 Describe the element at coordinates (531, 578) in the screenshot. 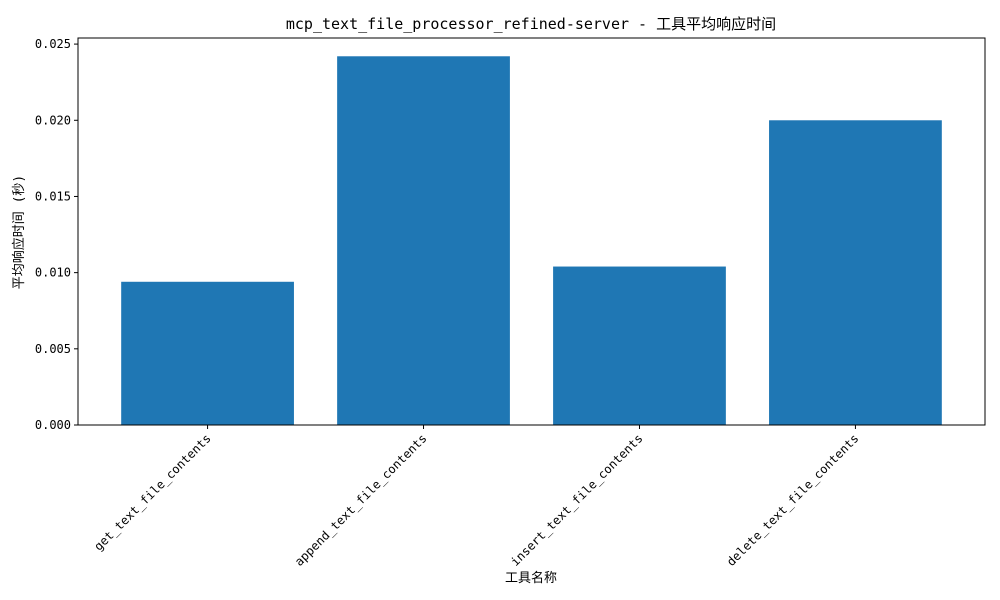

I see `x-axis-label: 工具名称` at that location.